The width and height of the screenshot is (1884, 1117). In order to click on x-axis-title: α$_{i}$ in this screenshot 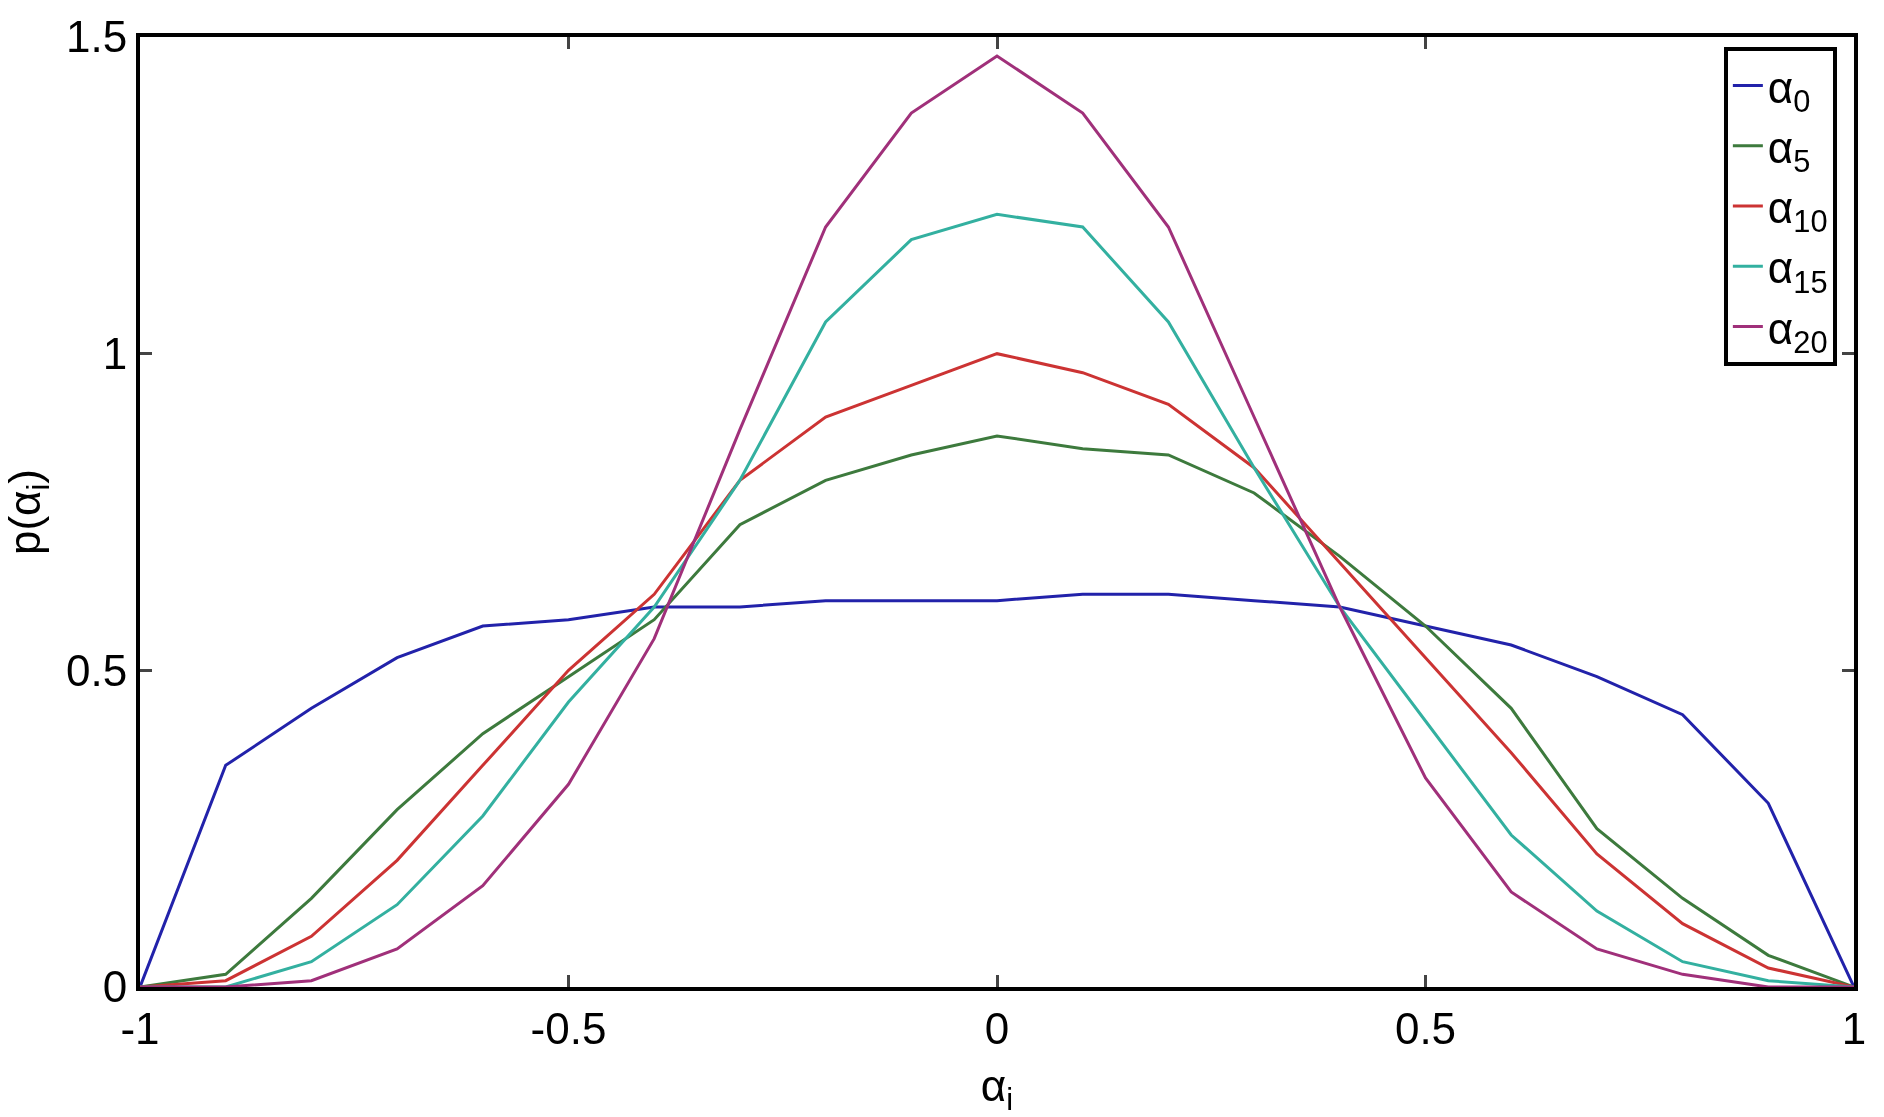, I will do `click(997, 1088)`.